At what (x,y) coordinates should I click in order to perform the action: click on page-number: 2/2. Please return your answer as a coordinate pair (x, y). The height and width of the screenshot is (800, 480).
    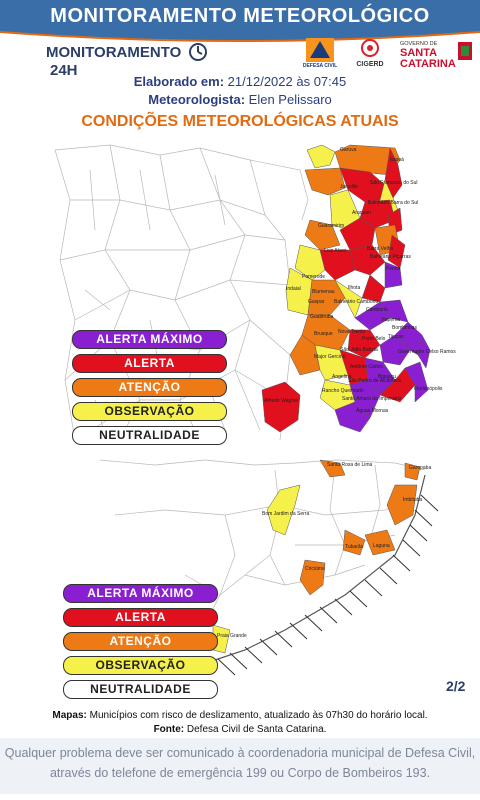
    Looking at the image, I should click on (456, 686).